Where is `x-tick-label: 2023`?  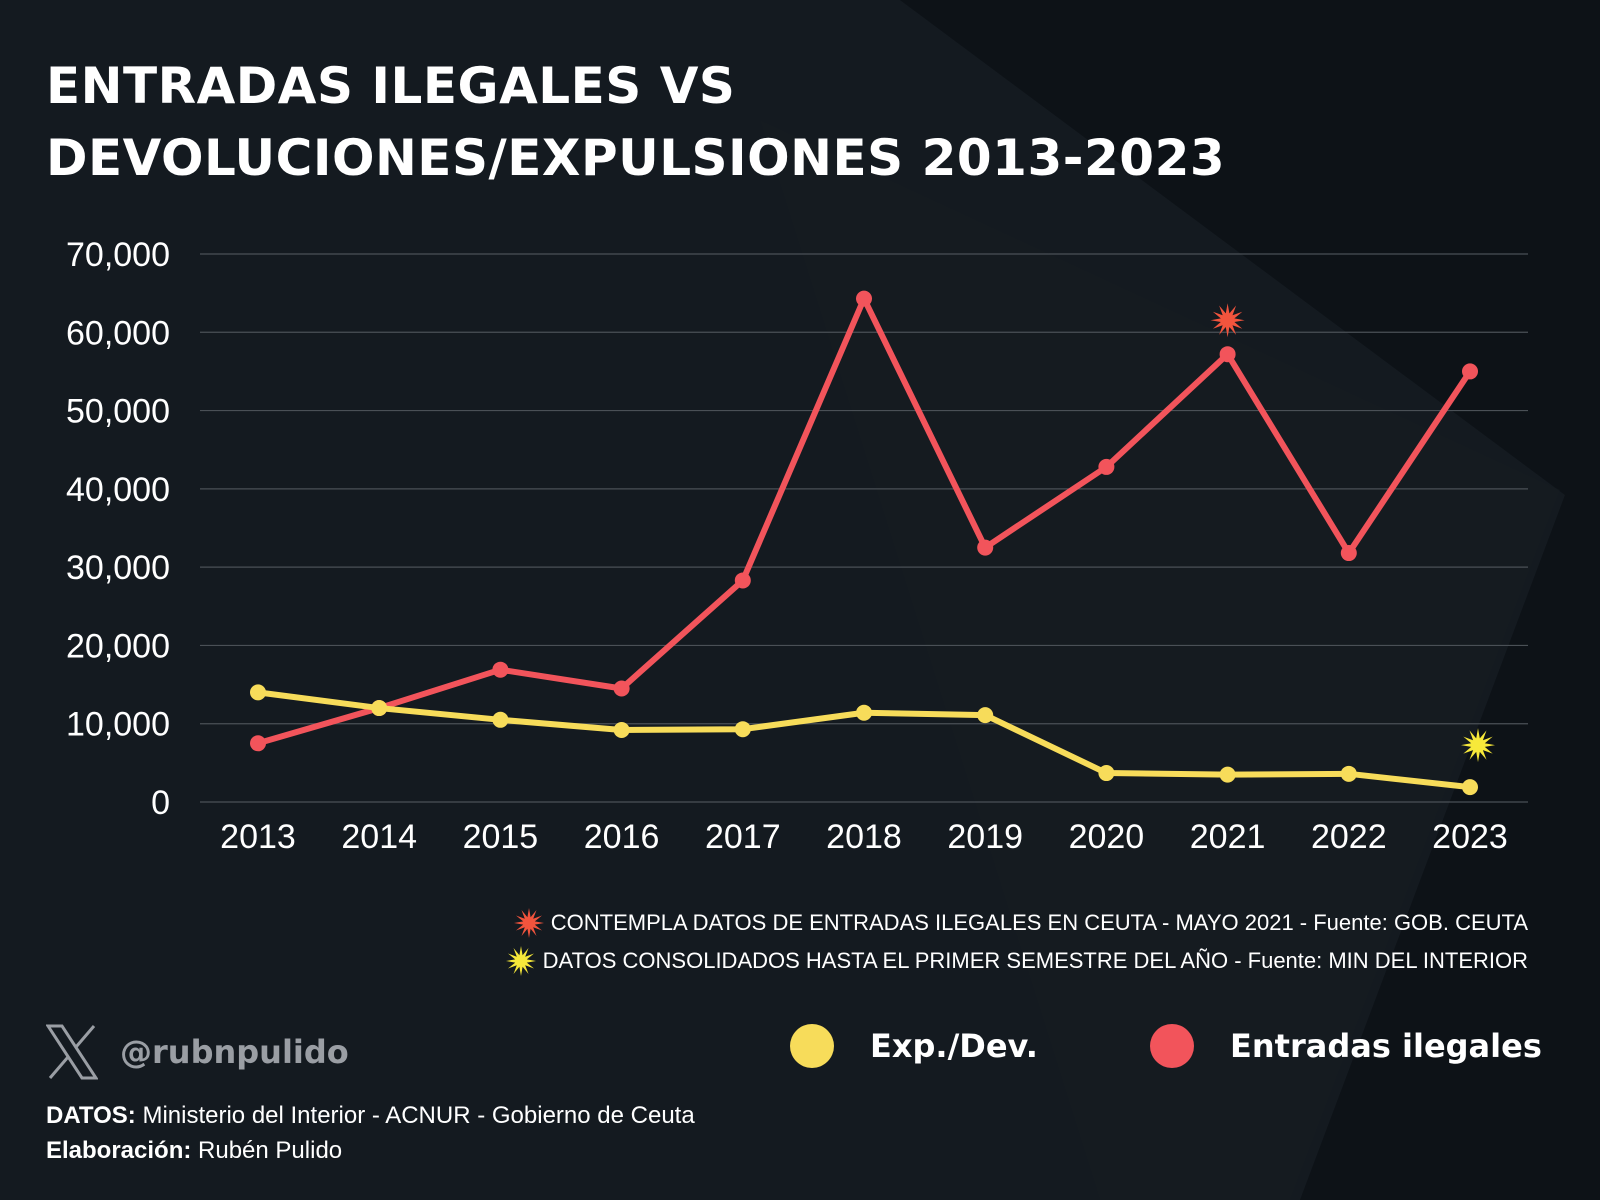
x-tick-label: 2023 is located at coordinates (1470, 837).